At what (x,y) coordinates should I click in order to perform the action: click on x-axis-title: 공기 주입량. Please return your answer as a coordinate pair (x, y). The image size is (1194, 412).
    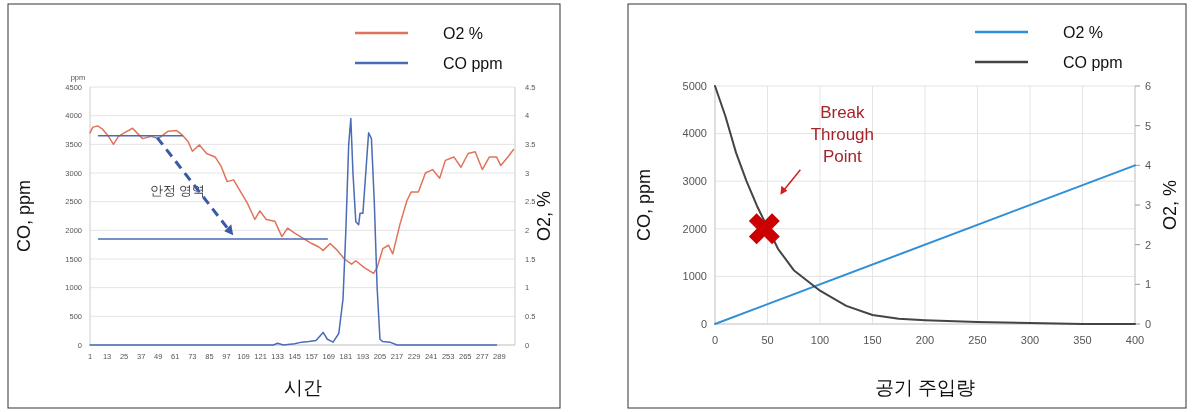
    Looking at the image, I should click on (925, 387).